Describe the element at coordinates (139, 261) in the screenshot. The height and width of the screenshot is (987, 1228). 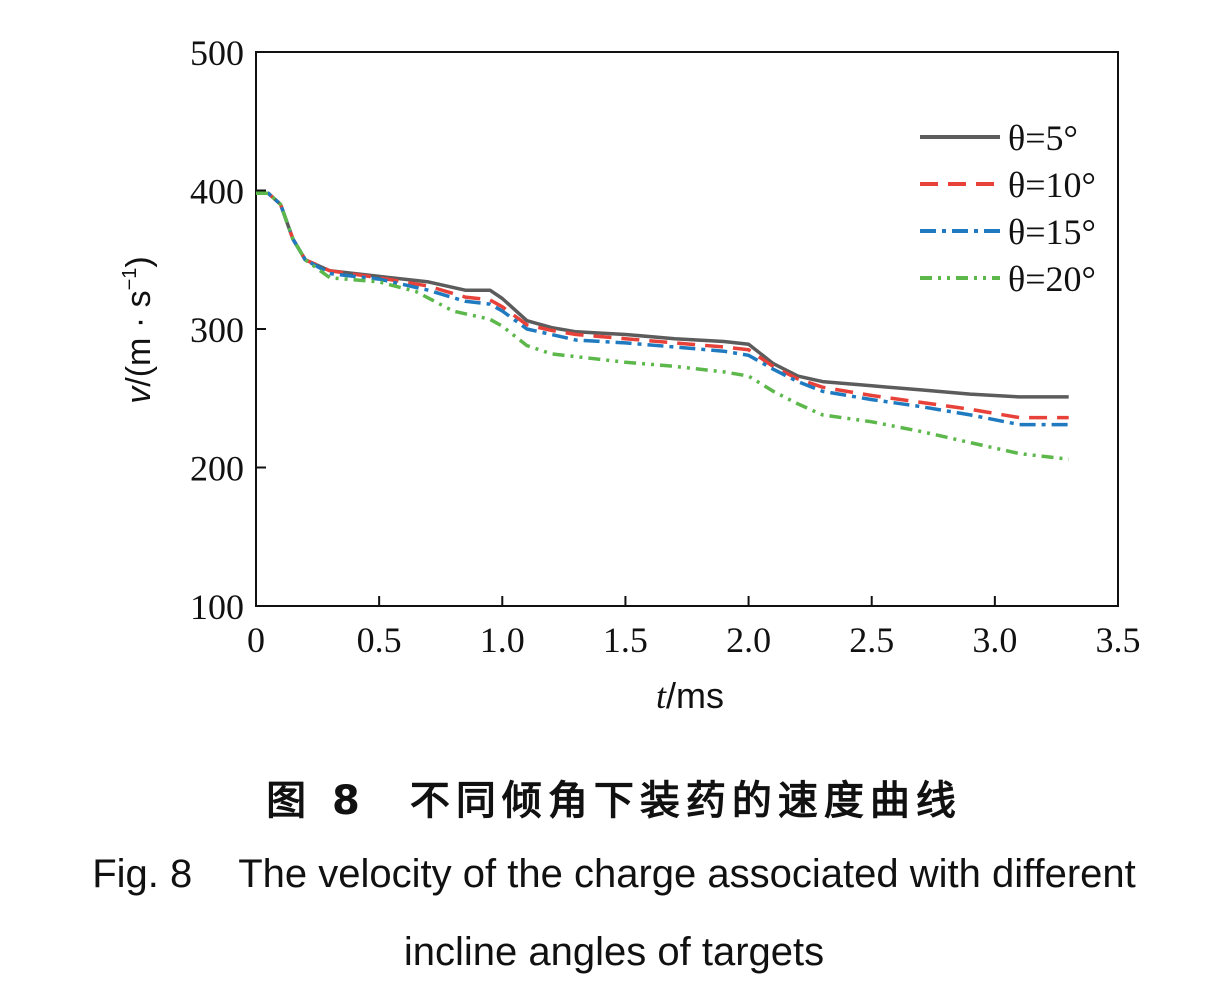
I see `y-axis-unit-close: )` at that location.